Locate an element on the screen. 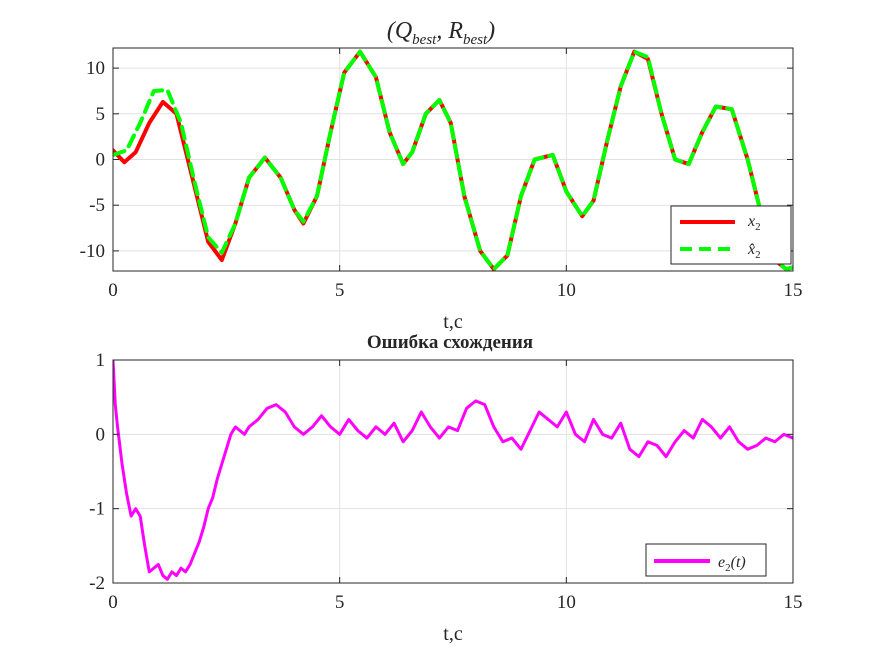 The height and width of the screenshot is (656, 875). bottom-chart-y-tick-label: -1 is located at coordinates (97, 509).